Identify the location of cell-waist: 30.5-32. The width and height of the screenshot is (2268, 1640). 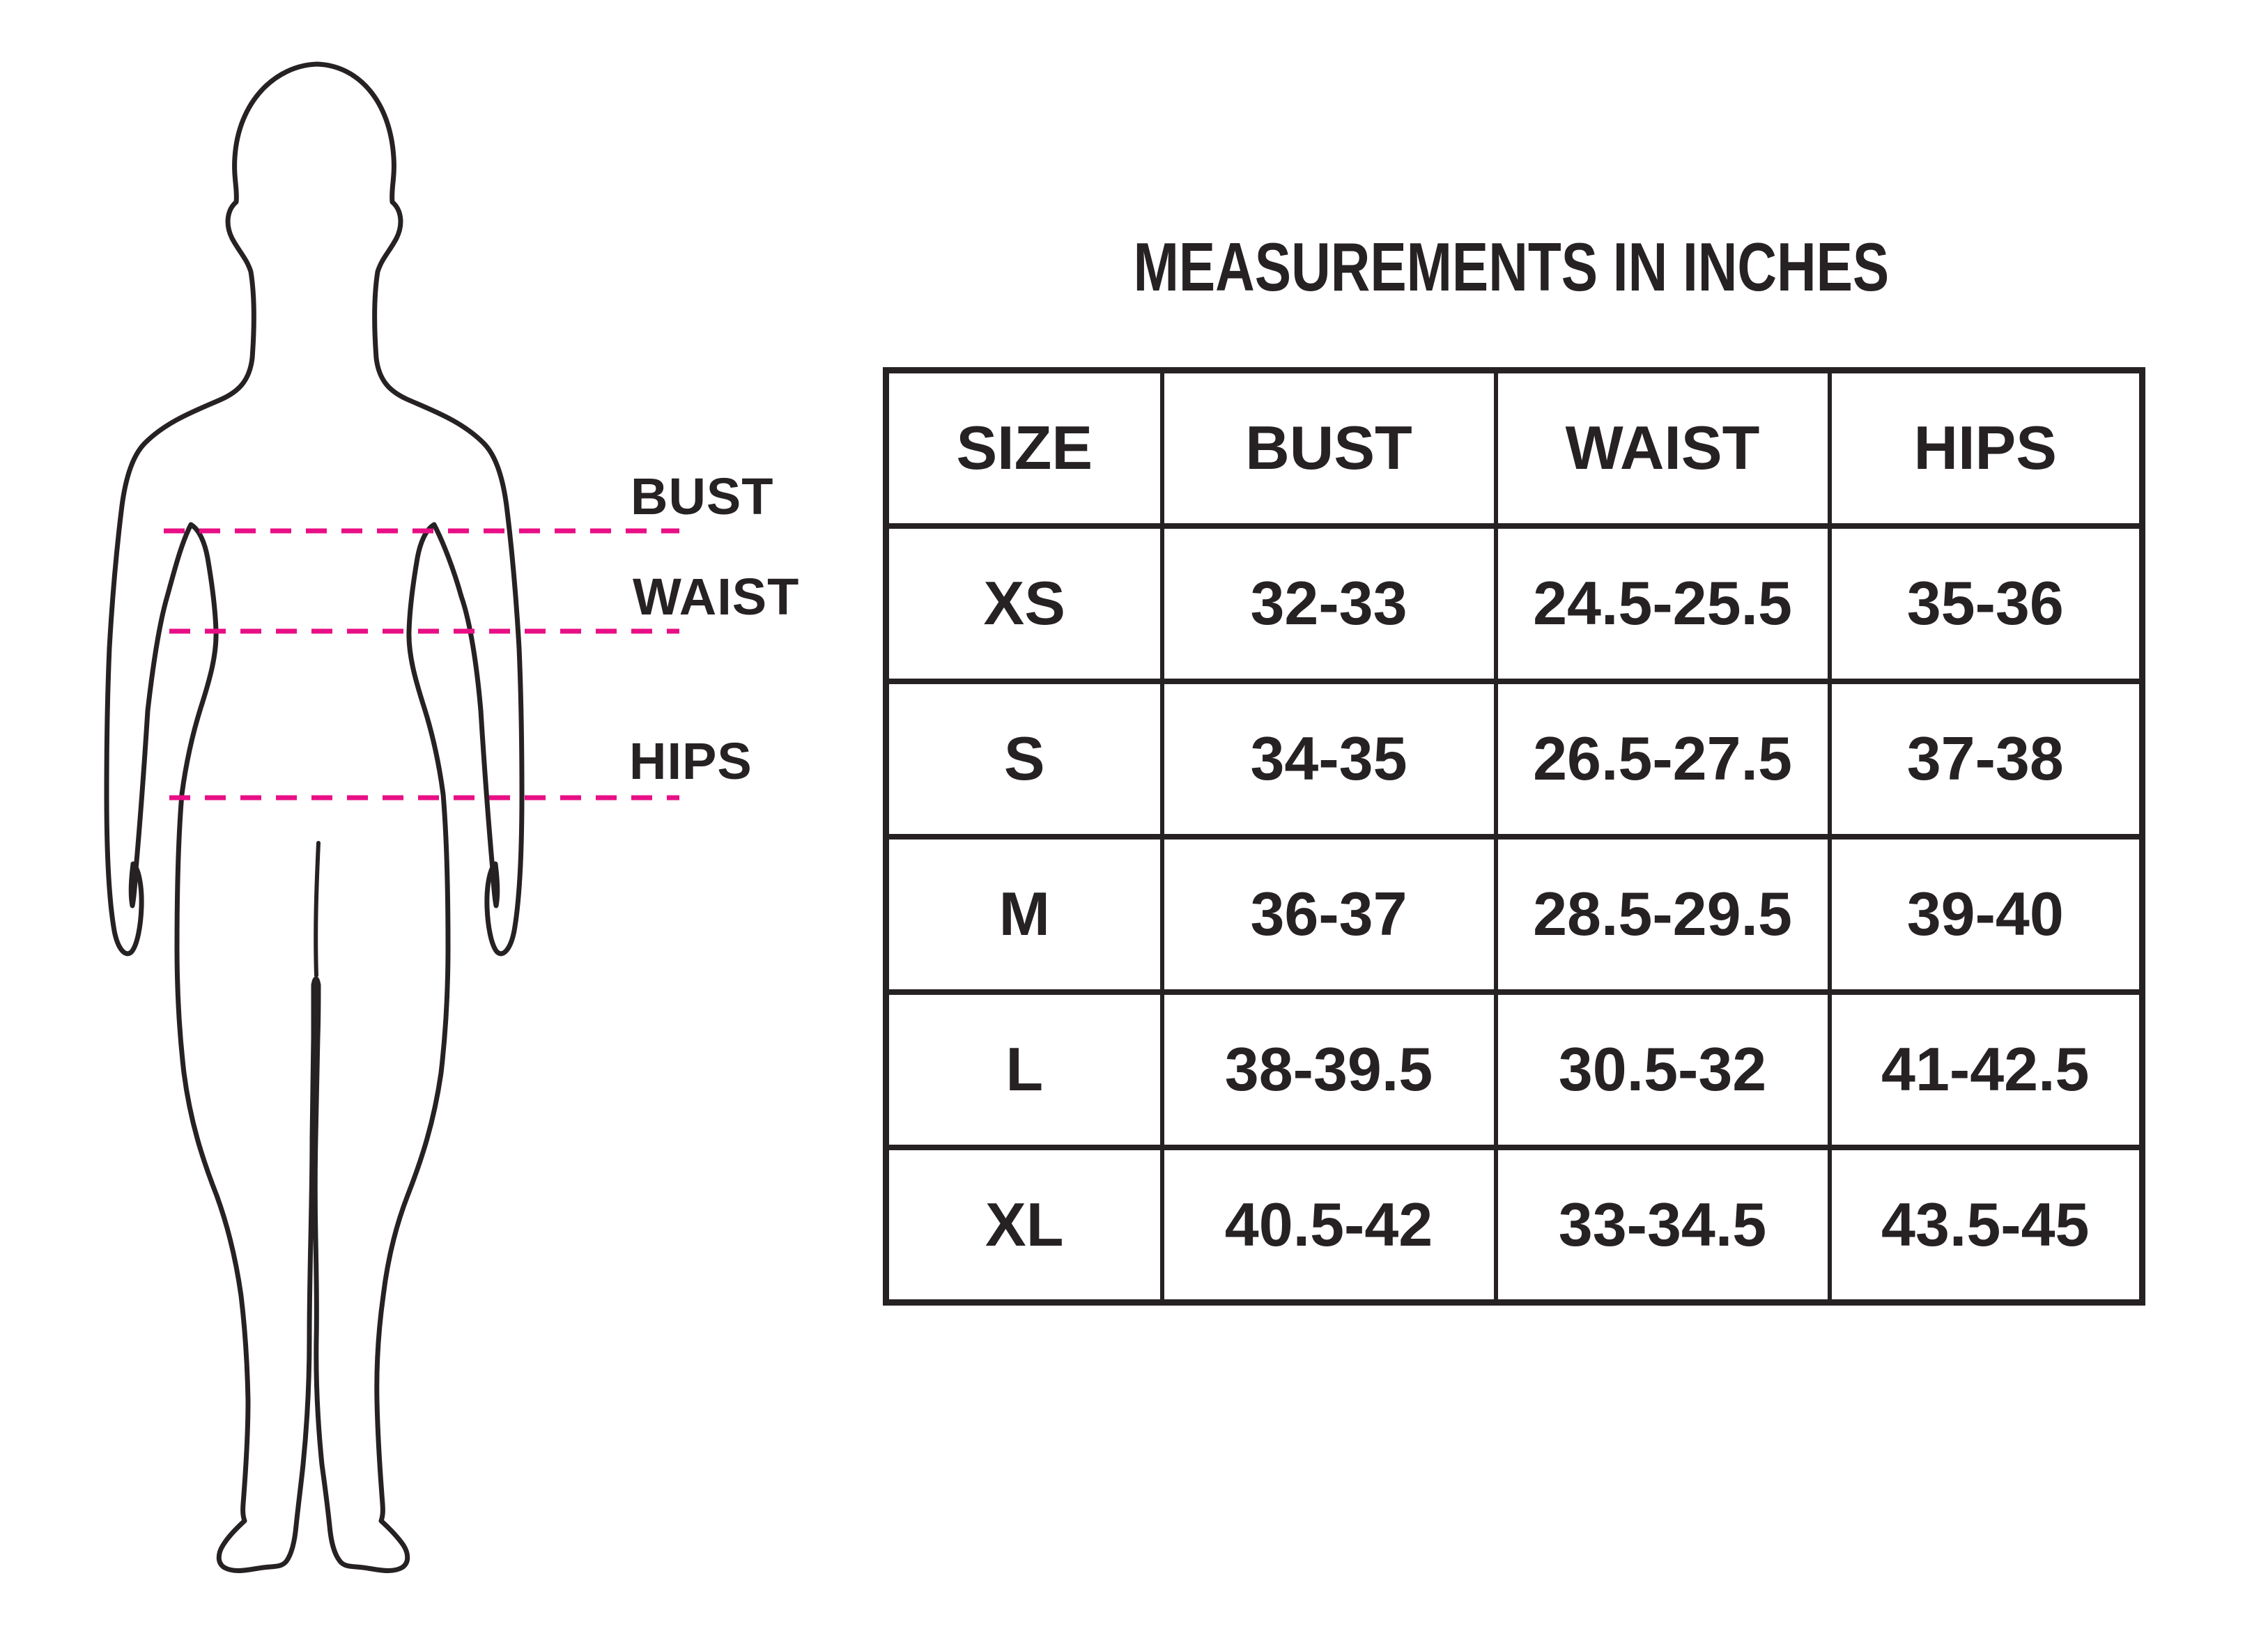
(1662, 1069).